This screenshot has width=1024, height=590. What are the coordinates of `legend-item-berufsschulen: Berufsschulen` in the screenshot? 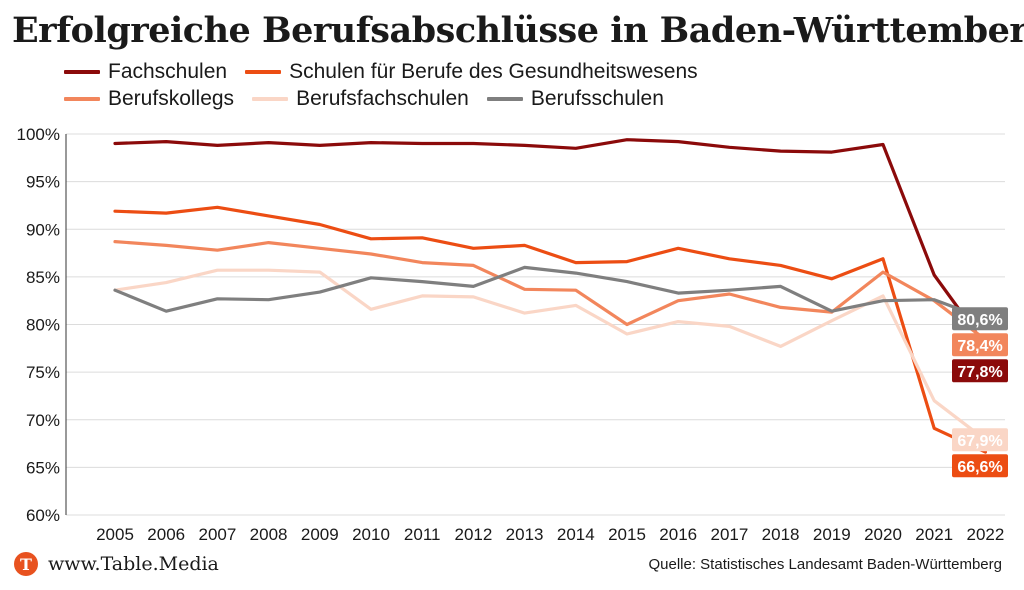 It's located at (575, 99).